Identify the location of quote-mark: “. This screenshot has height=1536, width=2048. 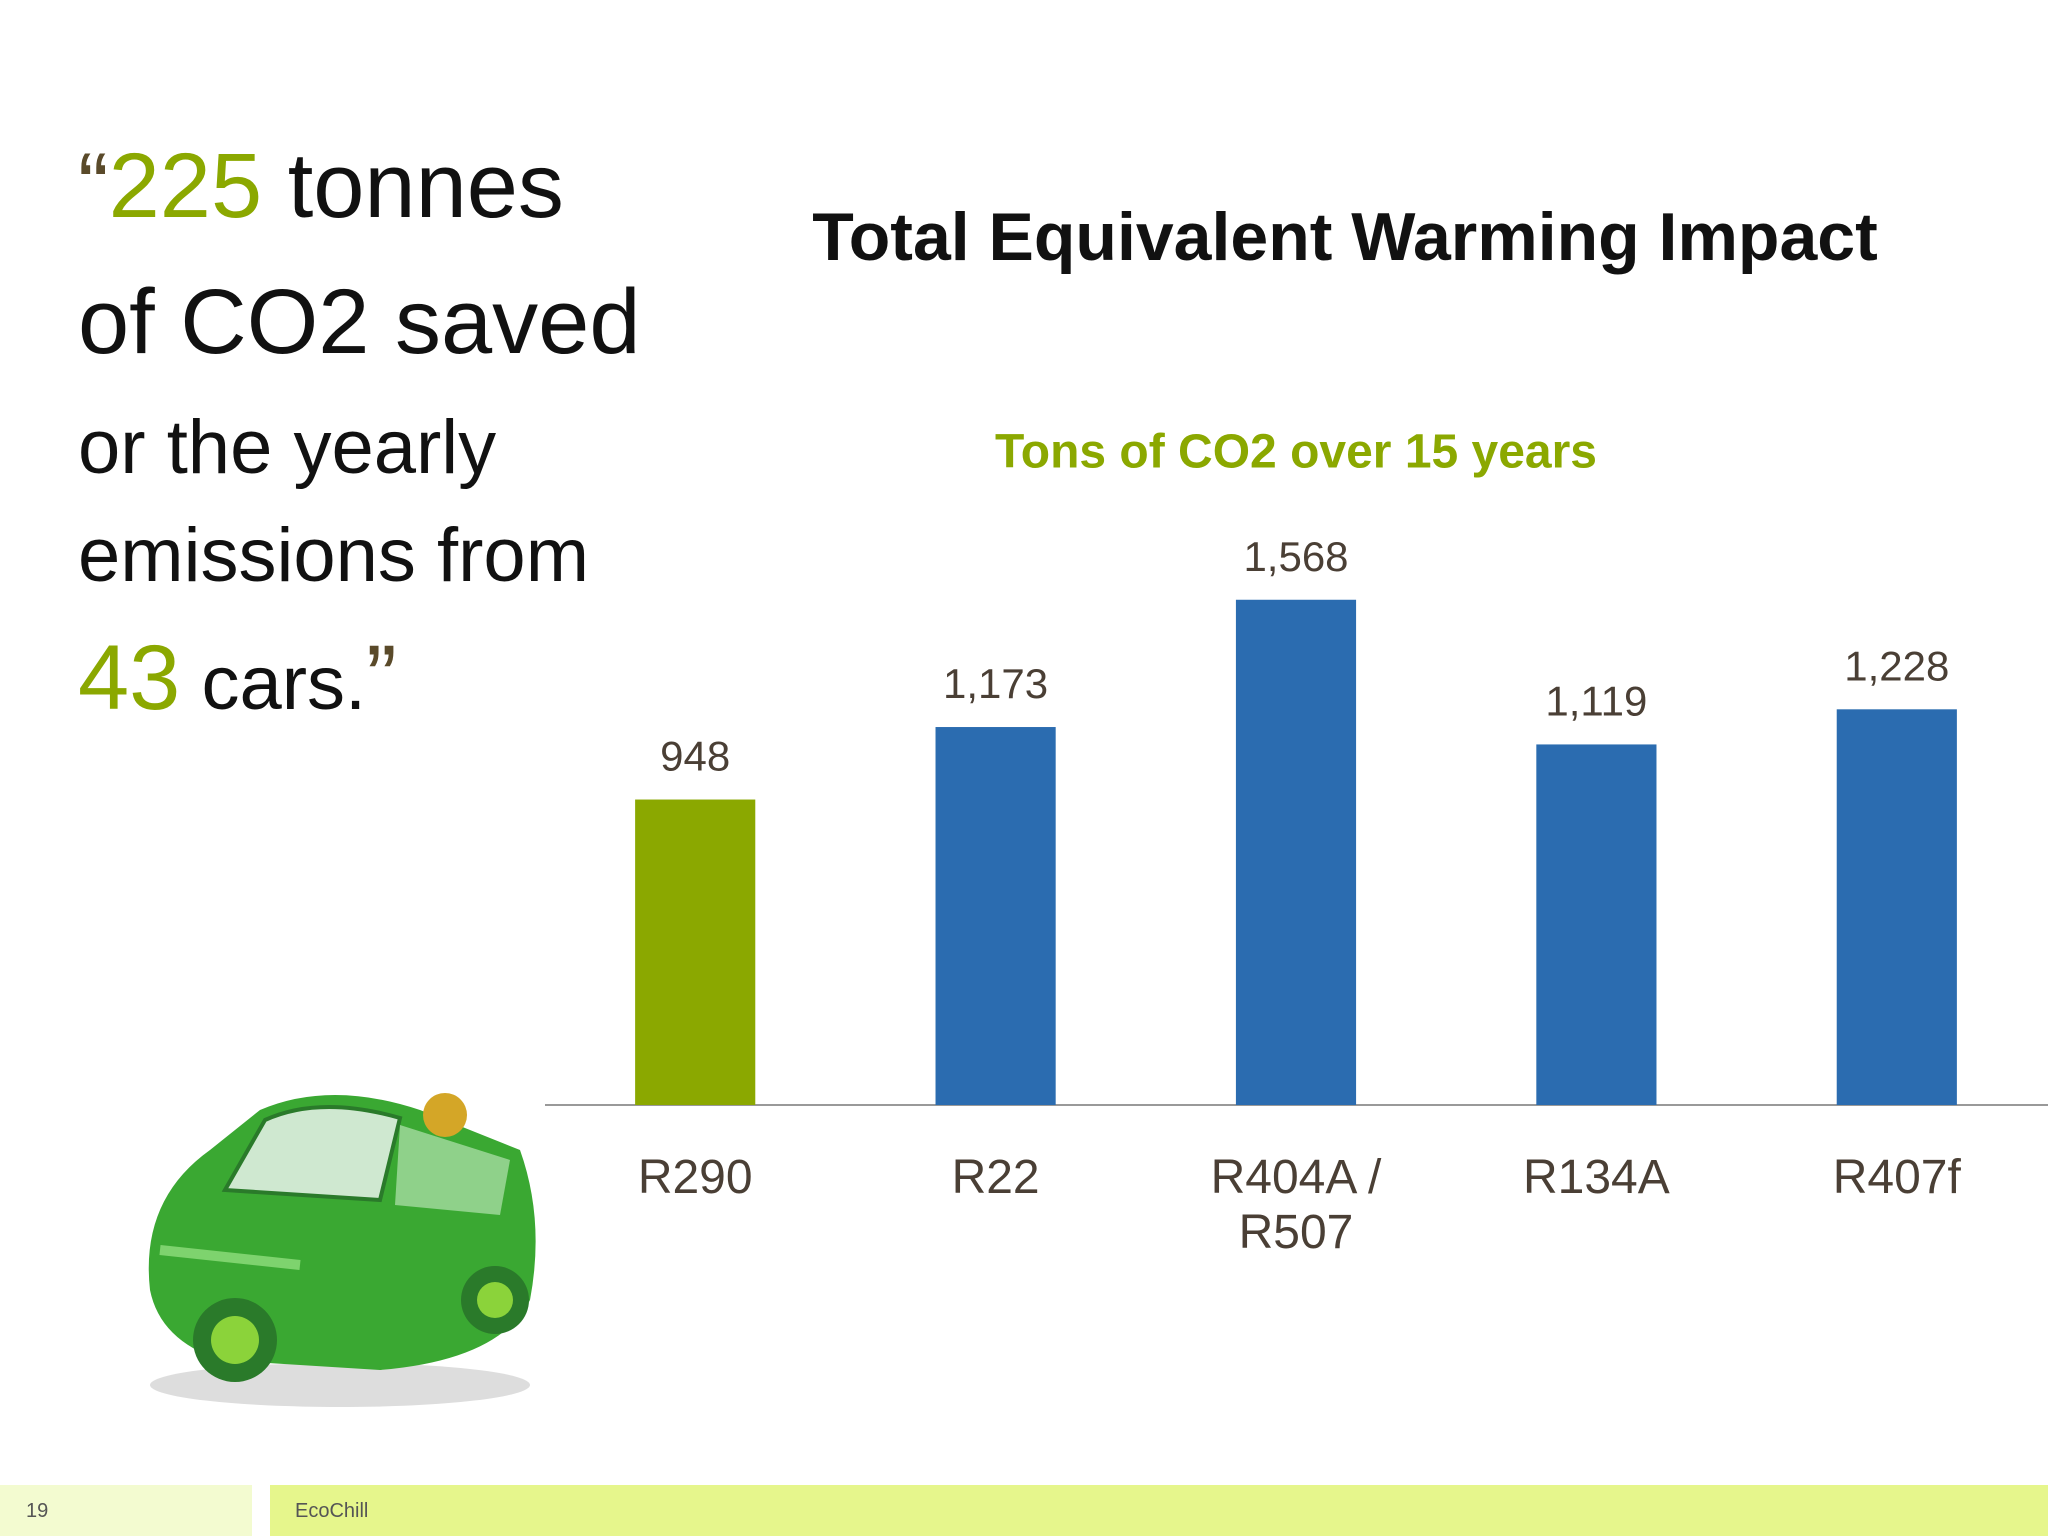
(93, 186).